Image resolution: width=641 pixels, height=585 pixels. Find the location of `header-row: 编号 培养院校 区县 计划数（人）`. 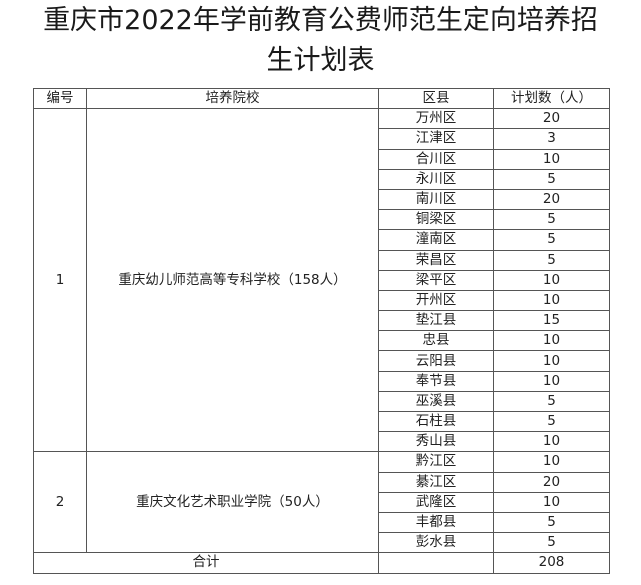

header-row: 编号 培养院校 区县 计划数（人） is located at coordinates (321, 98).